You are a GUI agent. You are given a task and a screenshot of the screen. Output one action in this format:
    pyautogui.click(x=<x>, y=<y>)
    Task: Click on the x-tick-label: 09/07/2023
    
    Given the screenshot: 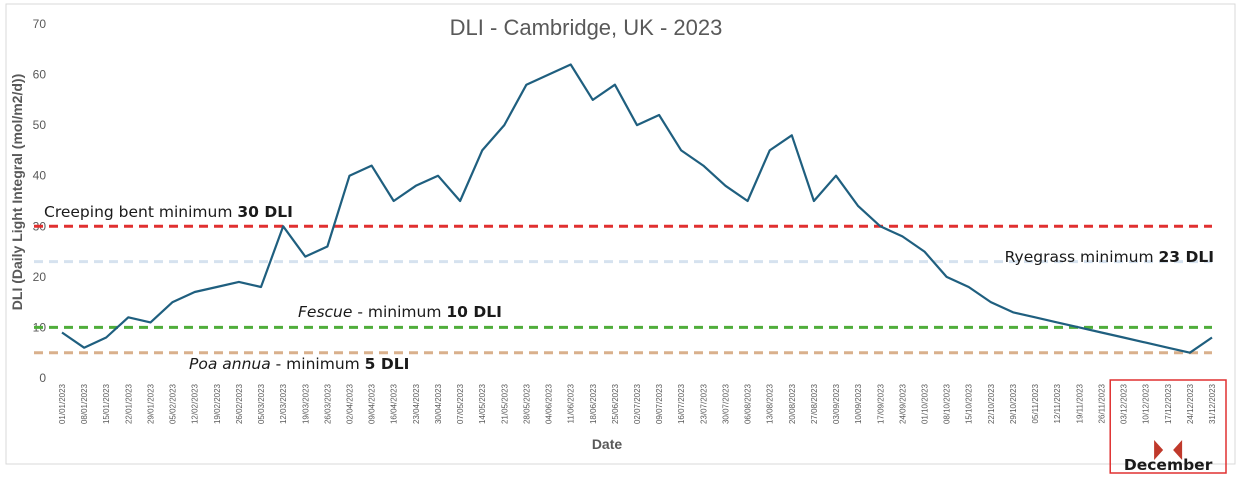 What is the action you would take?
    pyautogui.click(x=659, y=403)
    